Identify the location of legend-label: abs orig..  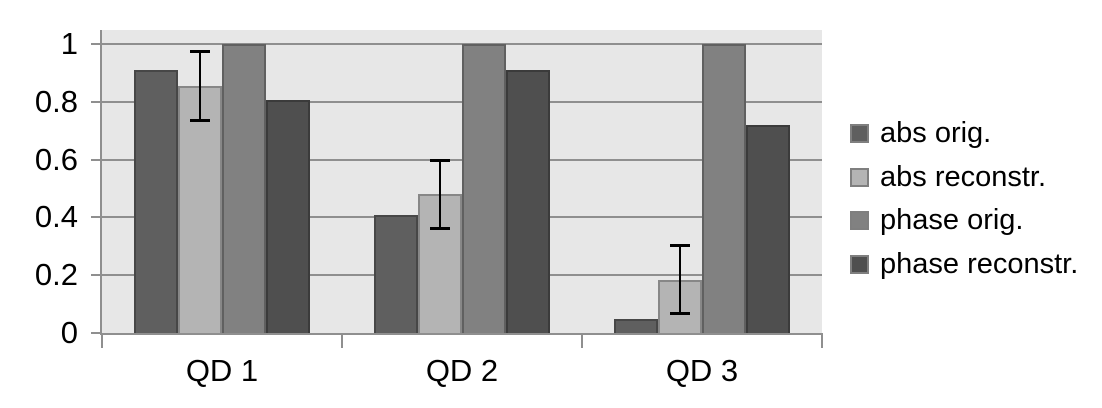
(936, 133).